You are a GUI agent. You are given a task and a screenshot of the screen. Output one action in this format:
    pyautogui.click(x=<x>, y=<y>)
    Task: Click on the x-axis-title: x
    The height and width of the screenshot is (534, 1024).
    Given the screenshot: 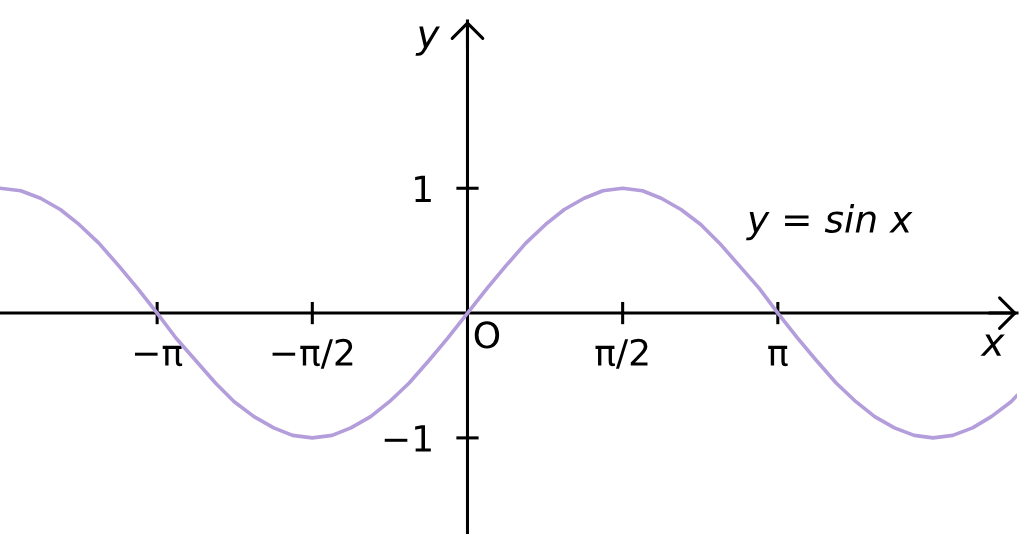 What is the action you would take?
    pyautogui.click(x=992, y=345)
    